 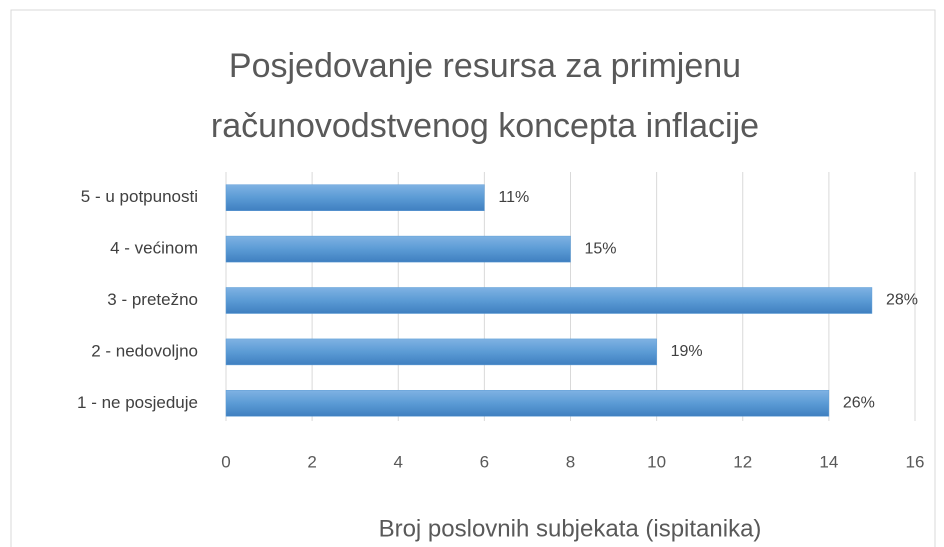 What do you see at coordinates (601, 248) in the screenshot?
I see `data-label: 15%` at bounding box center [601, 248].